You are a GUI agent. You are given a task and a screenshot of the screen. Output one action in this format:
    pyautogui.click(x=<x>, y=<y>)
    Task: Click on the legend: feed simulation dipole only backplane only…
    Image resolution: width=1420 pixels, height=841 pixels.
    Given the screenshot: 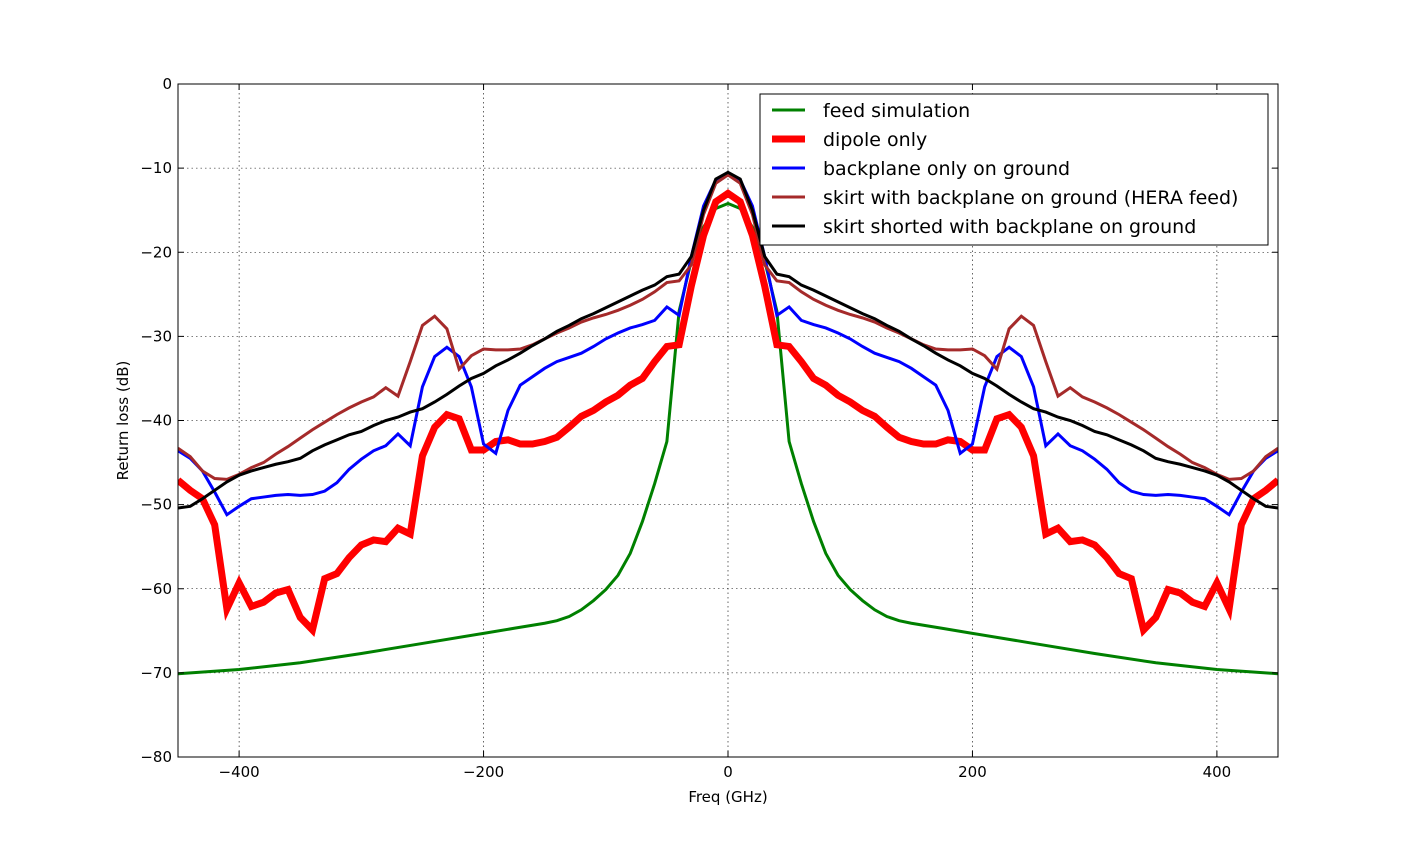 What is the action you would take?
    pyautogui.click(x=1014, y=169)
    